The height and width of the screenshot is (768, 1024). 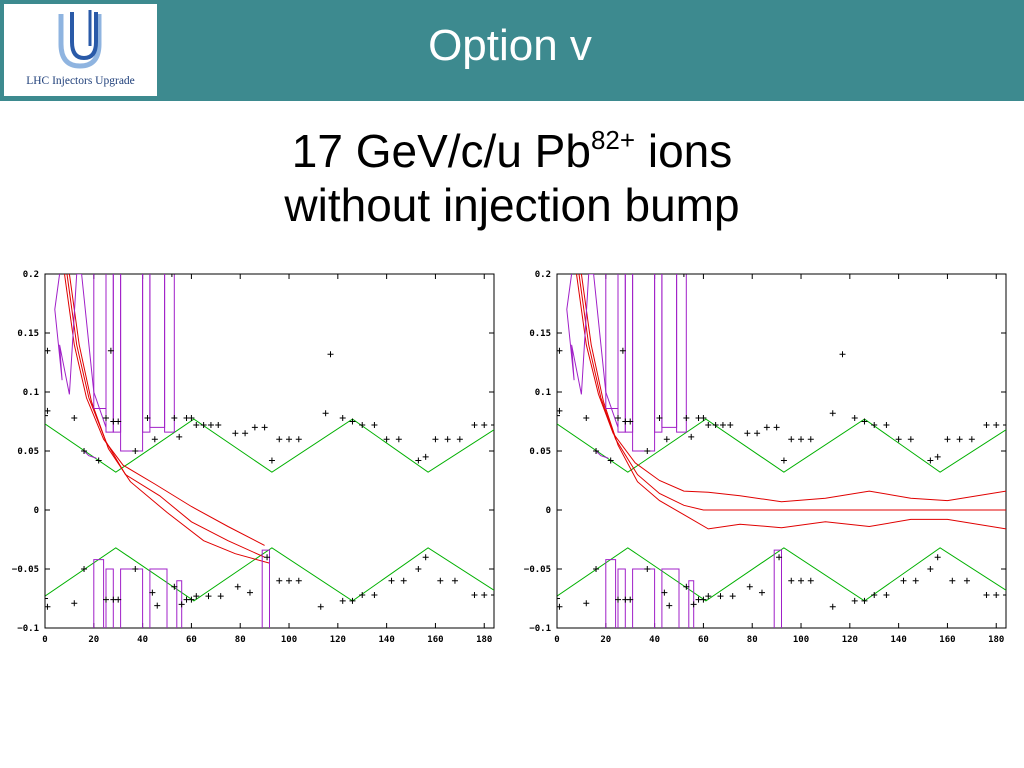 I want to click on y-tick-label: −0.05, so click(x=25, y=570).